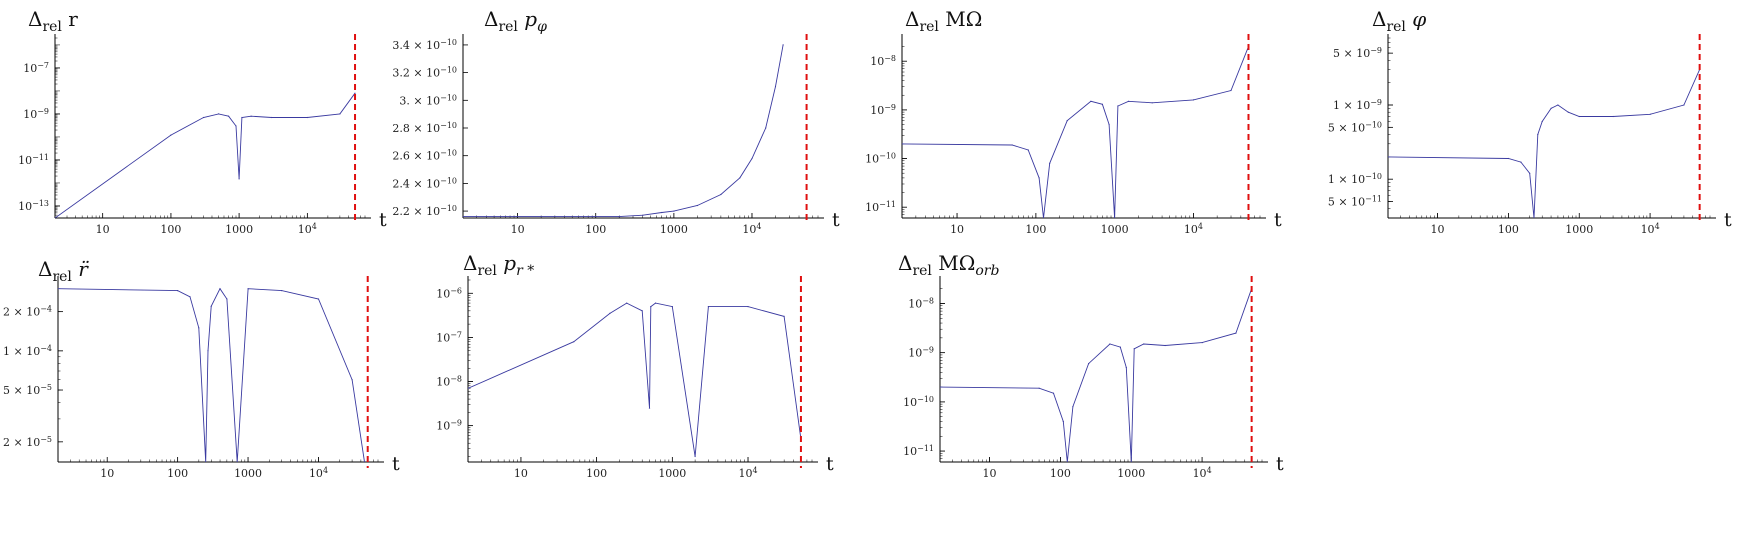  I want to click on y-tick-label: 2.6 × 10⁻¹⁰, so click(424, 155).